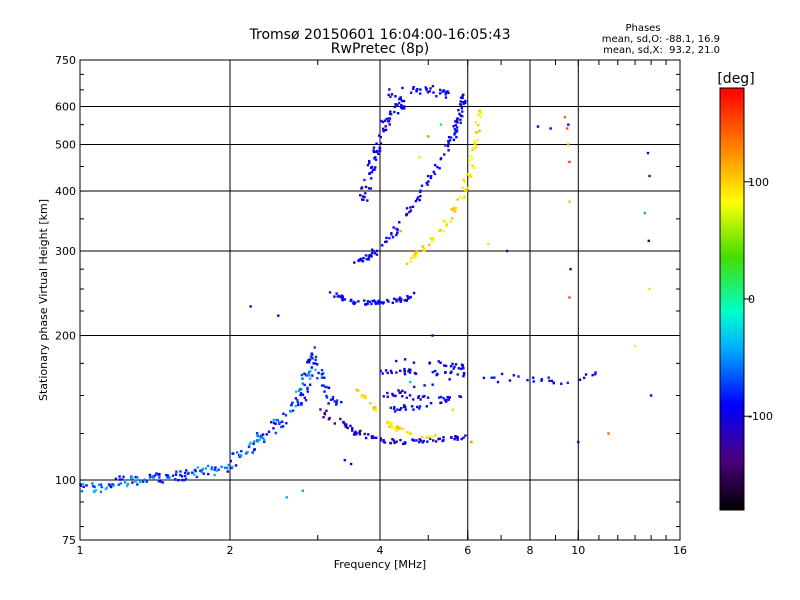 Image resolution: width=800 pixels, height=600 pixels. I want to click on chart-title: Tromsø 20150601 16:04:00-16:05:43, so click(380, 35).